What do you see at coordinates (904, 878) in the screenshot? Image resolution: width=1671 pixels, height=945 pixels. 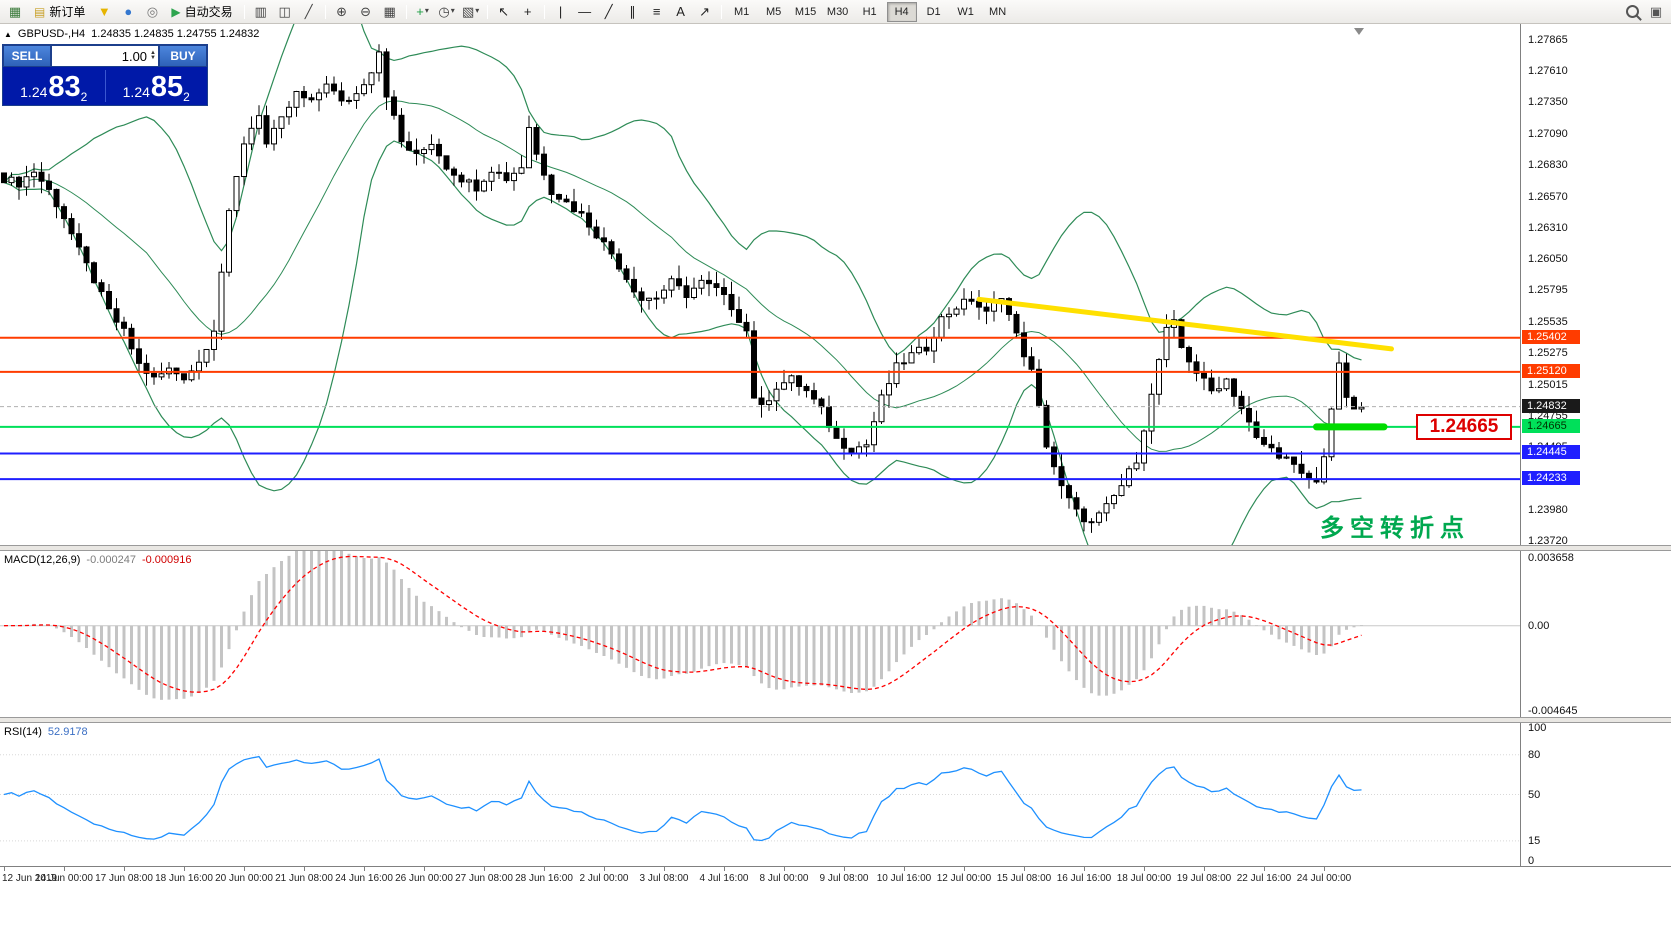 I see `time-axis-label: 10 Jul 16:00` at bounding box center [904, 878].